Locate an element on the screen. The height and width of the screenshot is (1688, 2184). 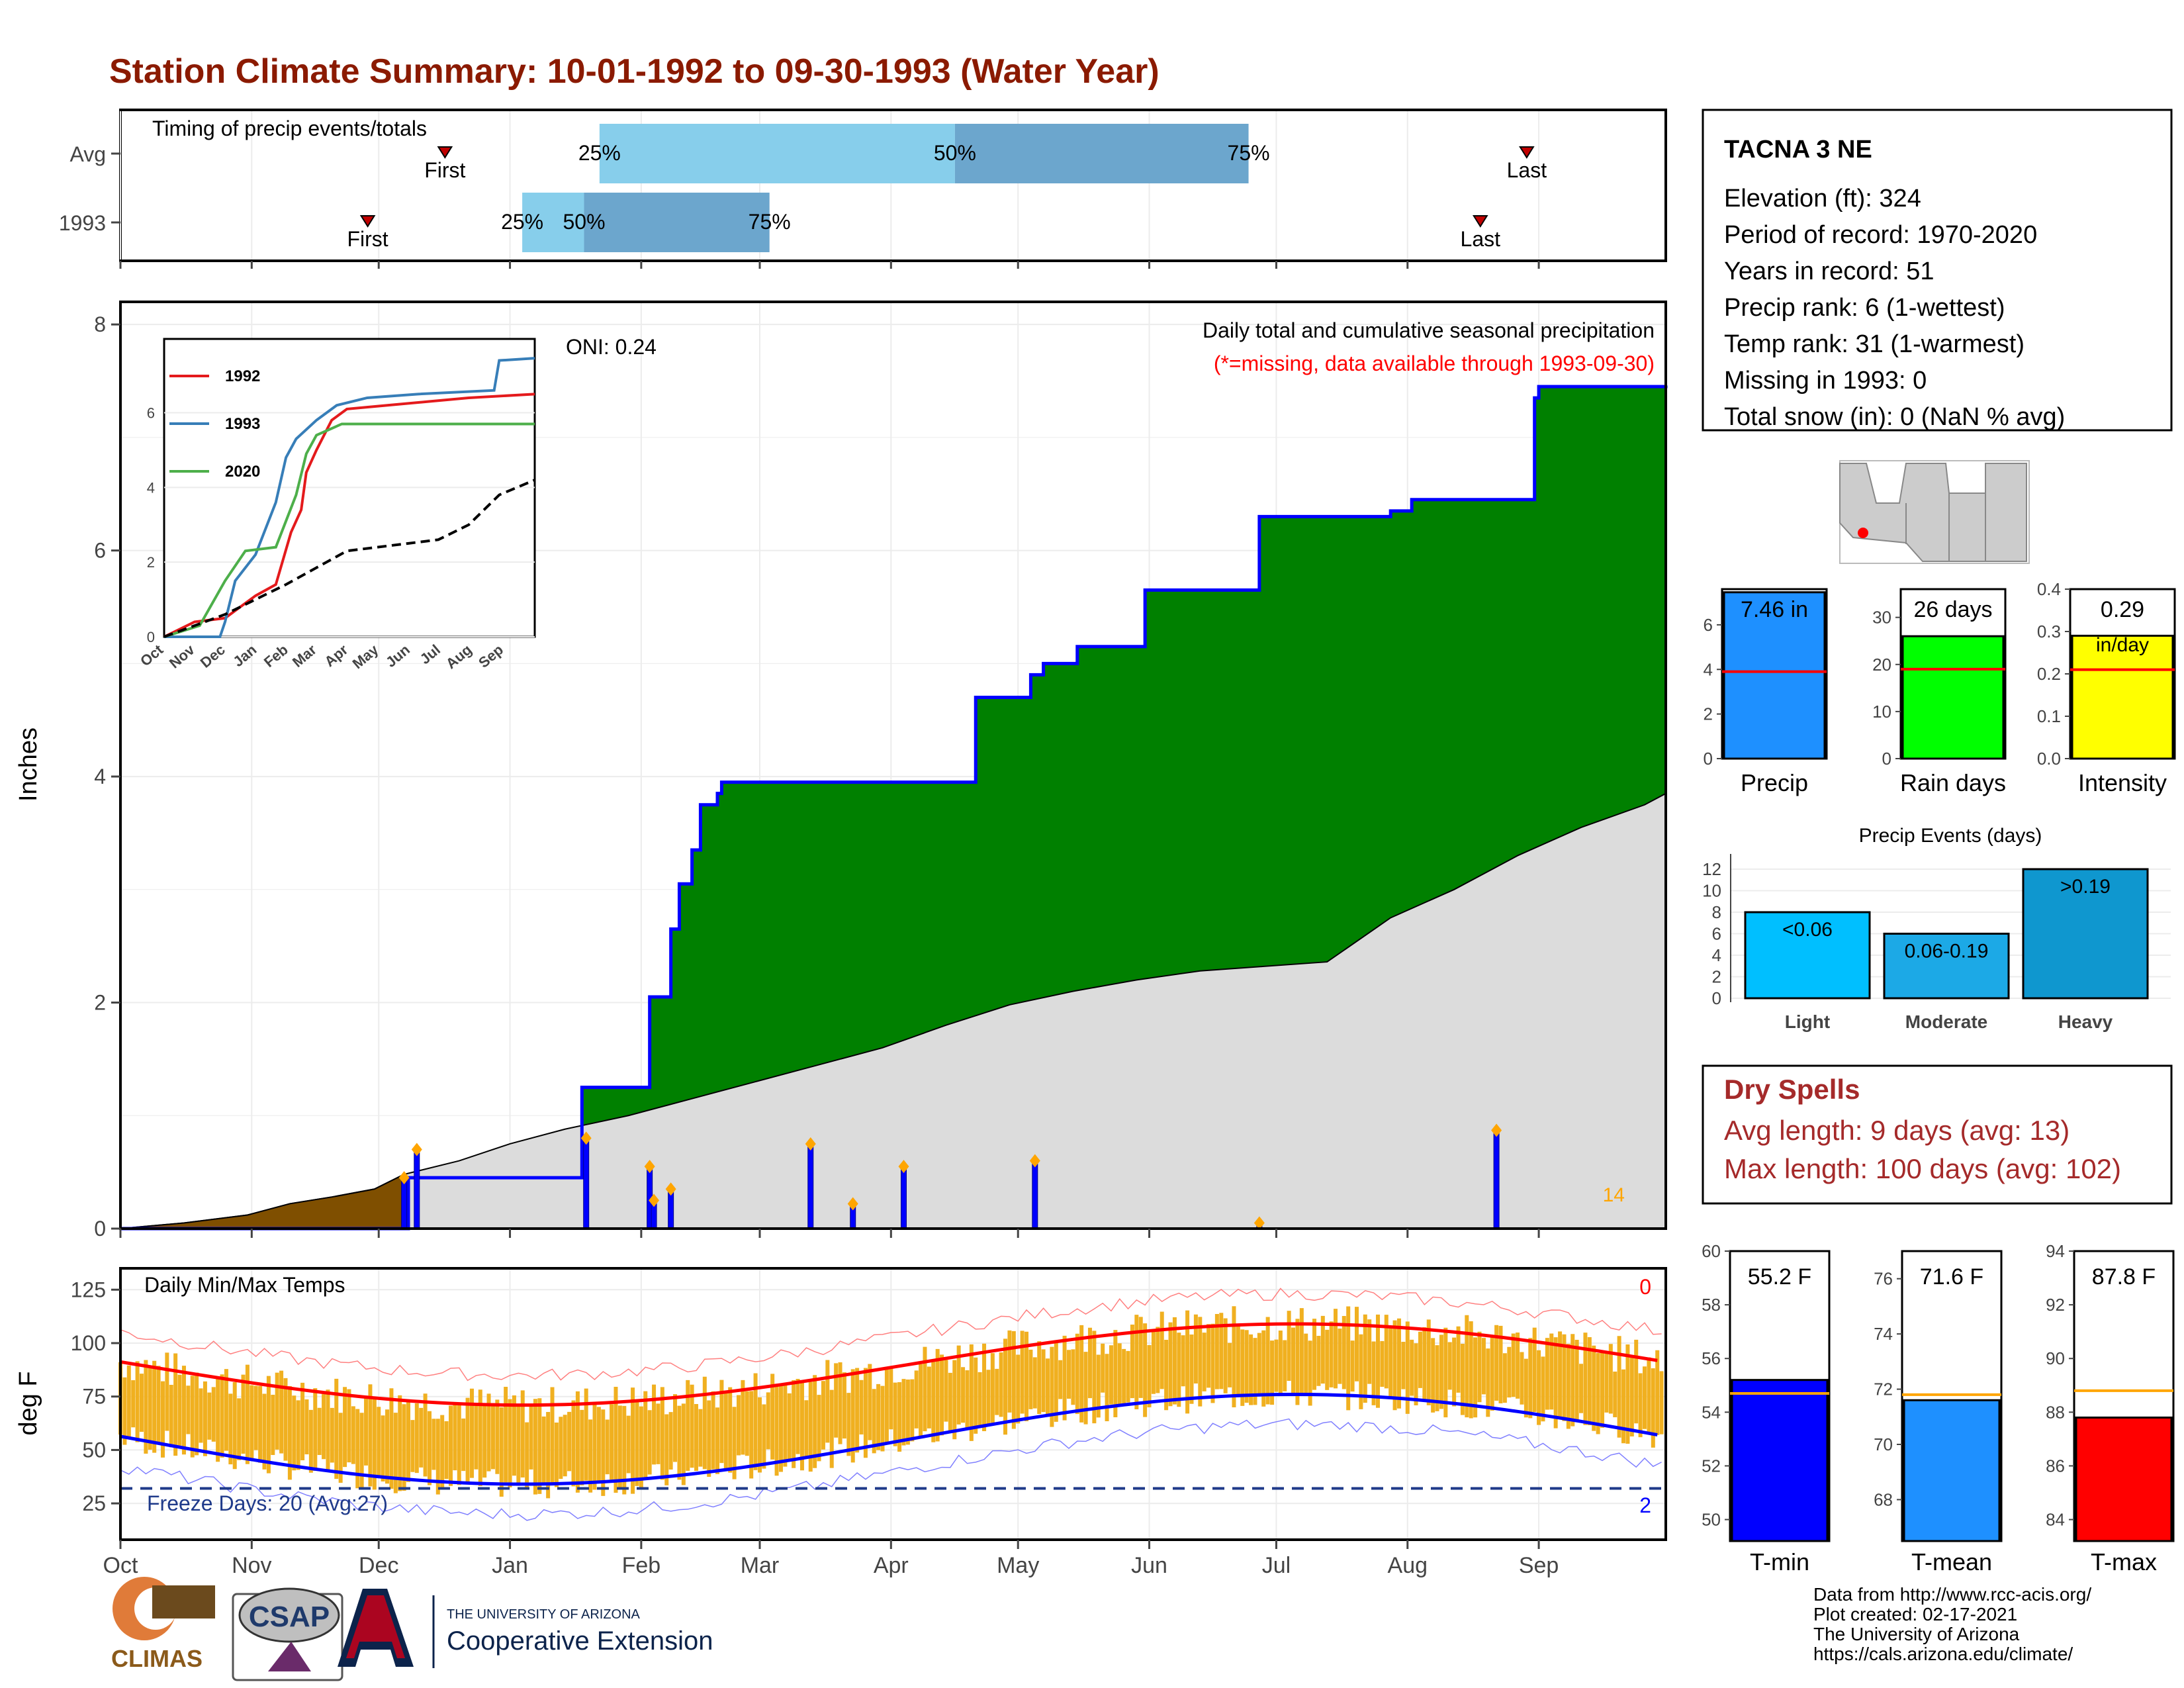
precip-ytick-label: 4 is located at coordinates (1709, 669).